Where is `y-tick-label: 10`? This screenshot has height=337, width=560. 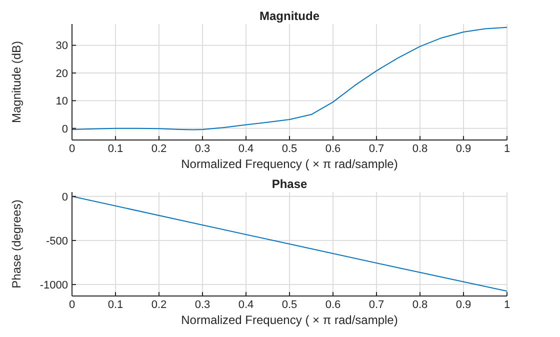
y-tick-label: 10 is located at coordinates (62, 102).